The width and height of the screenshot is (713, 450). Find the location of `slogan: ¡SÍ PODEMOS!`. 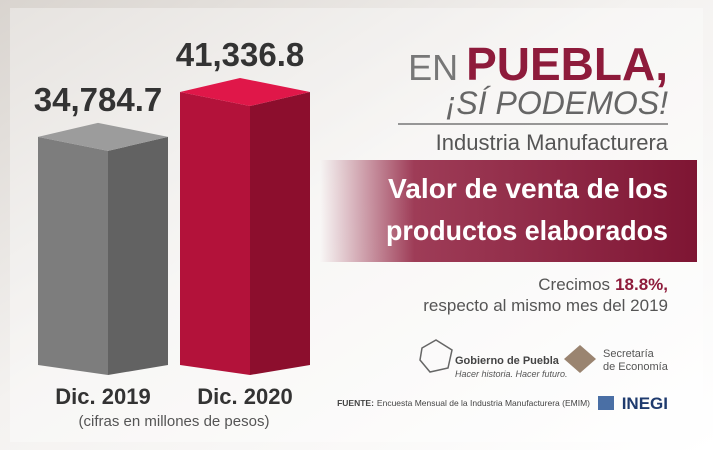

slogan: ¡SÍ PODEMOS! is located at coordinates (557, 103).